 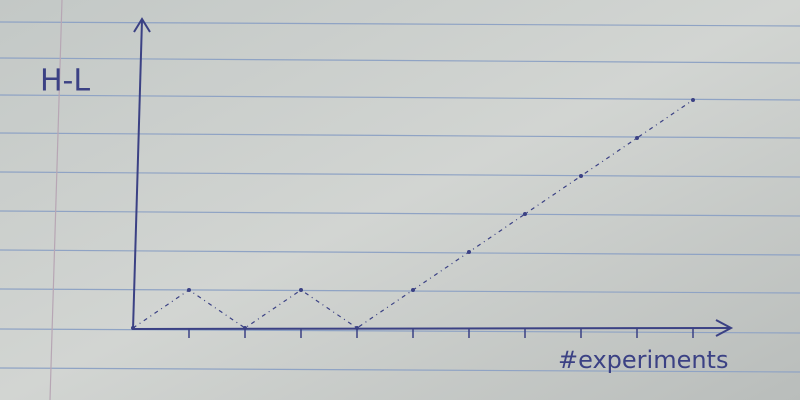 I want to click on x-axis-label: #experiments, so click(x=643, y=360).